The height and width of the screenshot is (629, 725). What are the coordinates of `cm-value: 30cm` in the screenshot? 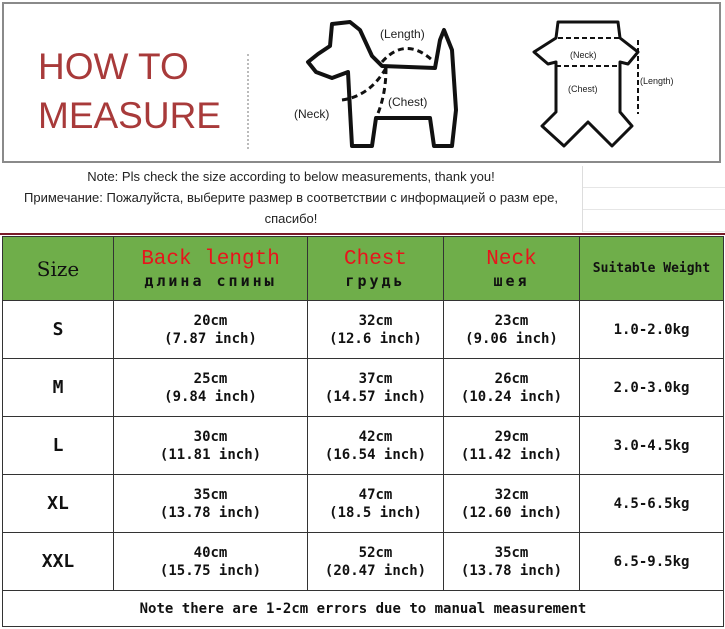 It's located at (210, 436).